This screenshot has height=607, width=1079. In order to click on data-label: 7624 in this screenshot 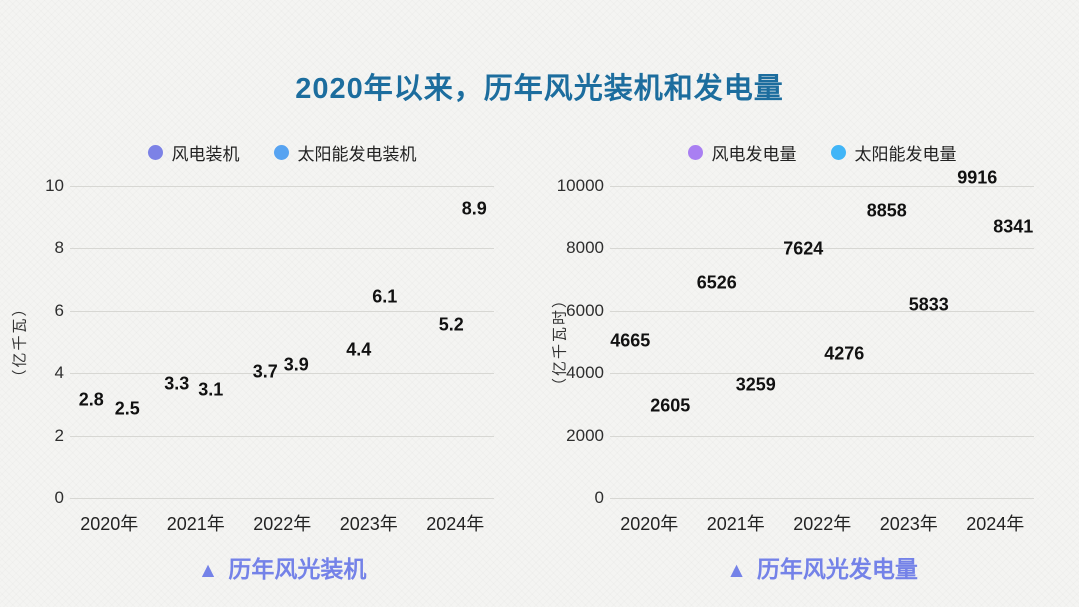, I will do `click(803, 248)`.